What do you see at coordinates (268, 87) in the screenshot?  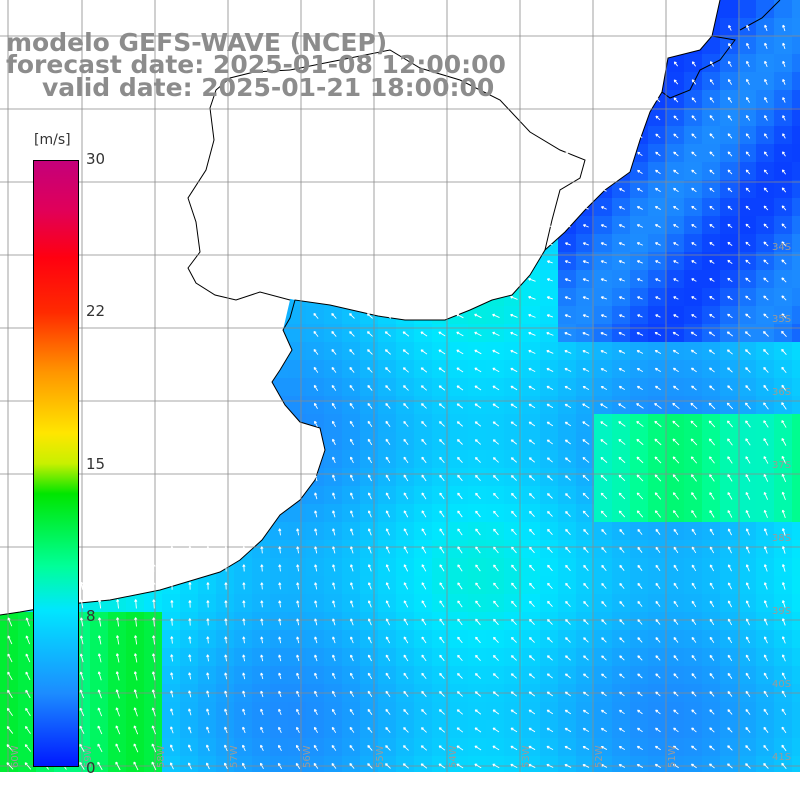 I see `valid-date: valid date: 2025-01-21 18:00:00` at bounding box center [268, 87].